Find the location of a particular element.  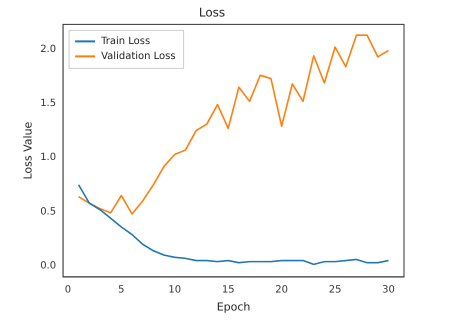

y-tick-label: 1.5 is located at coordinates (48, 104).